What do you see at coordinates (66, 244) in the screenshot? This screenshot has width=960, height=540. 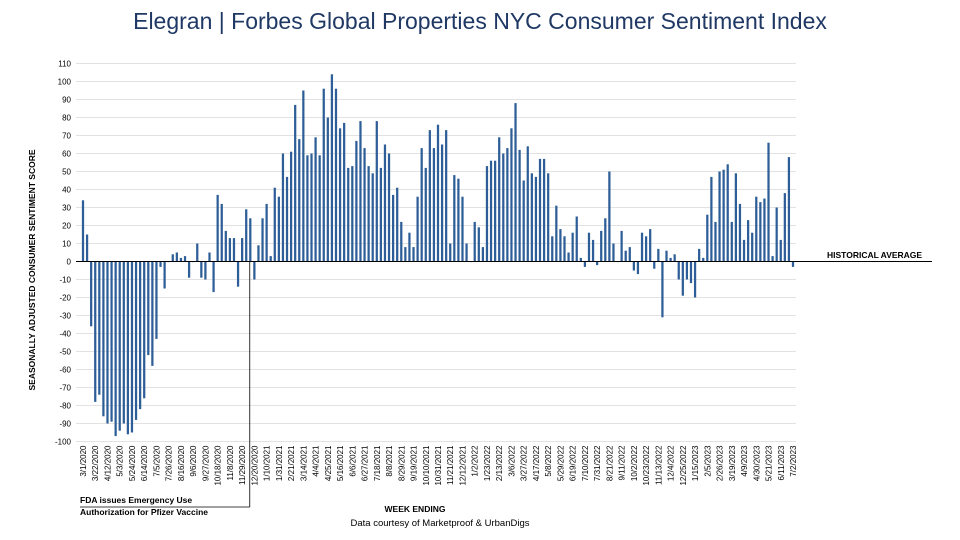 I see `y-tick-label: 10` at bounding box center [66, 244].